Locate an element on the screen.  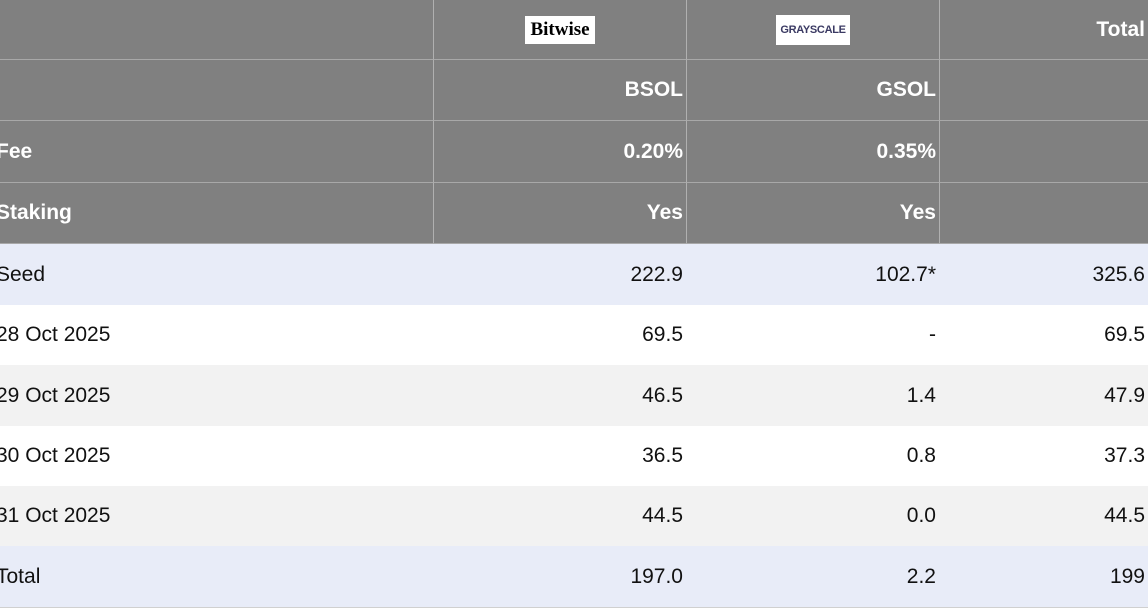
cell-value-text: 199 is located at coordinates (1127, 576).